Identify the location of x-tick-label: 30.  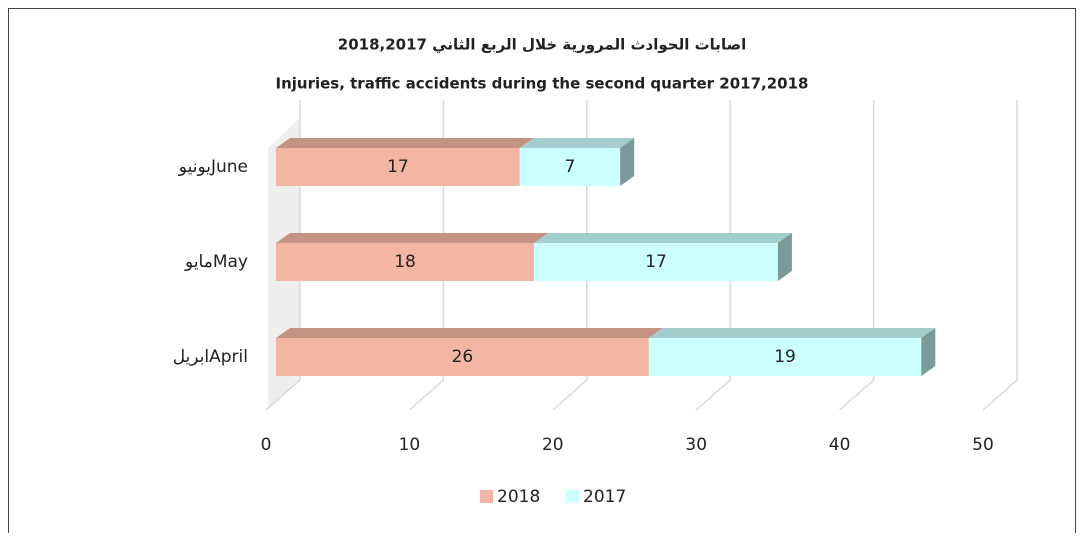
(696, 445).